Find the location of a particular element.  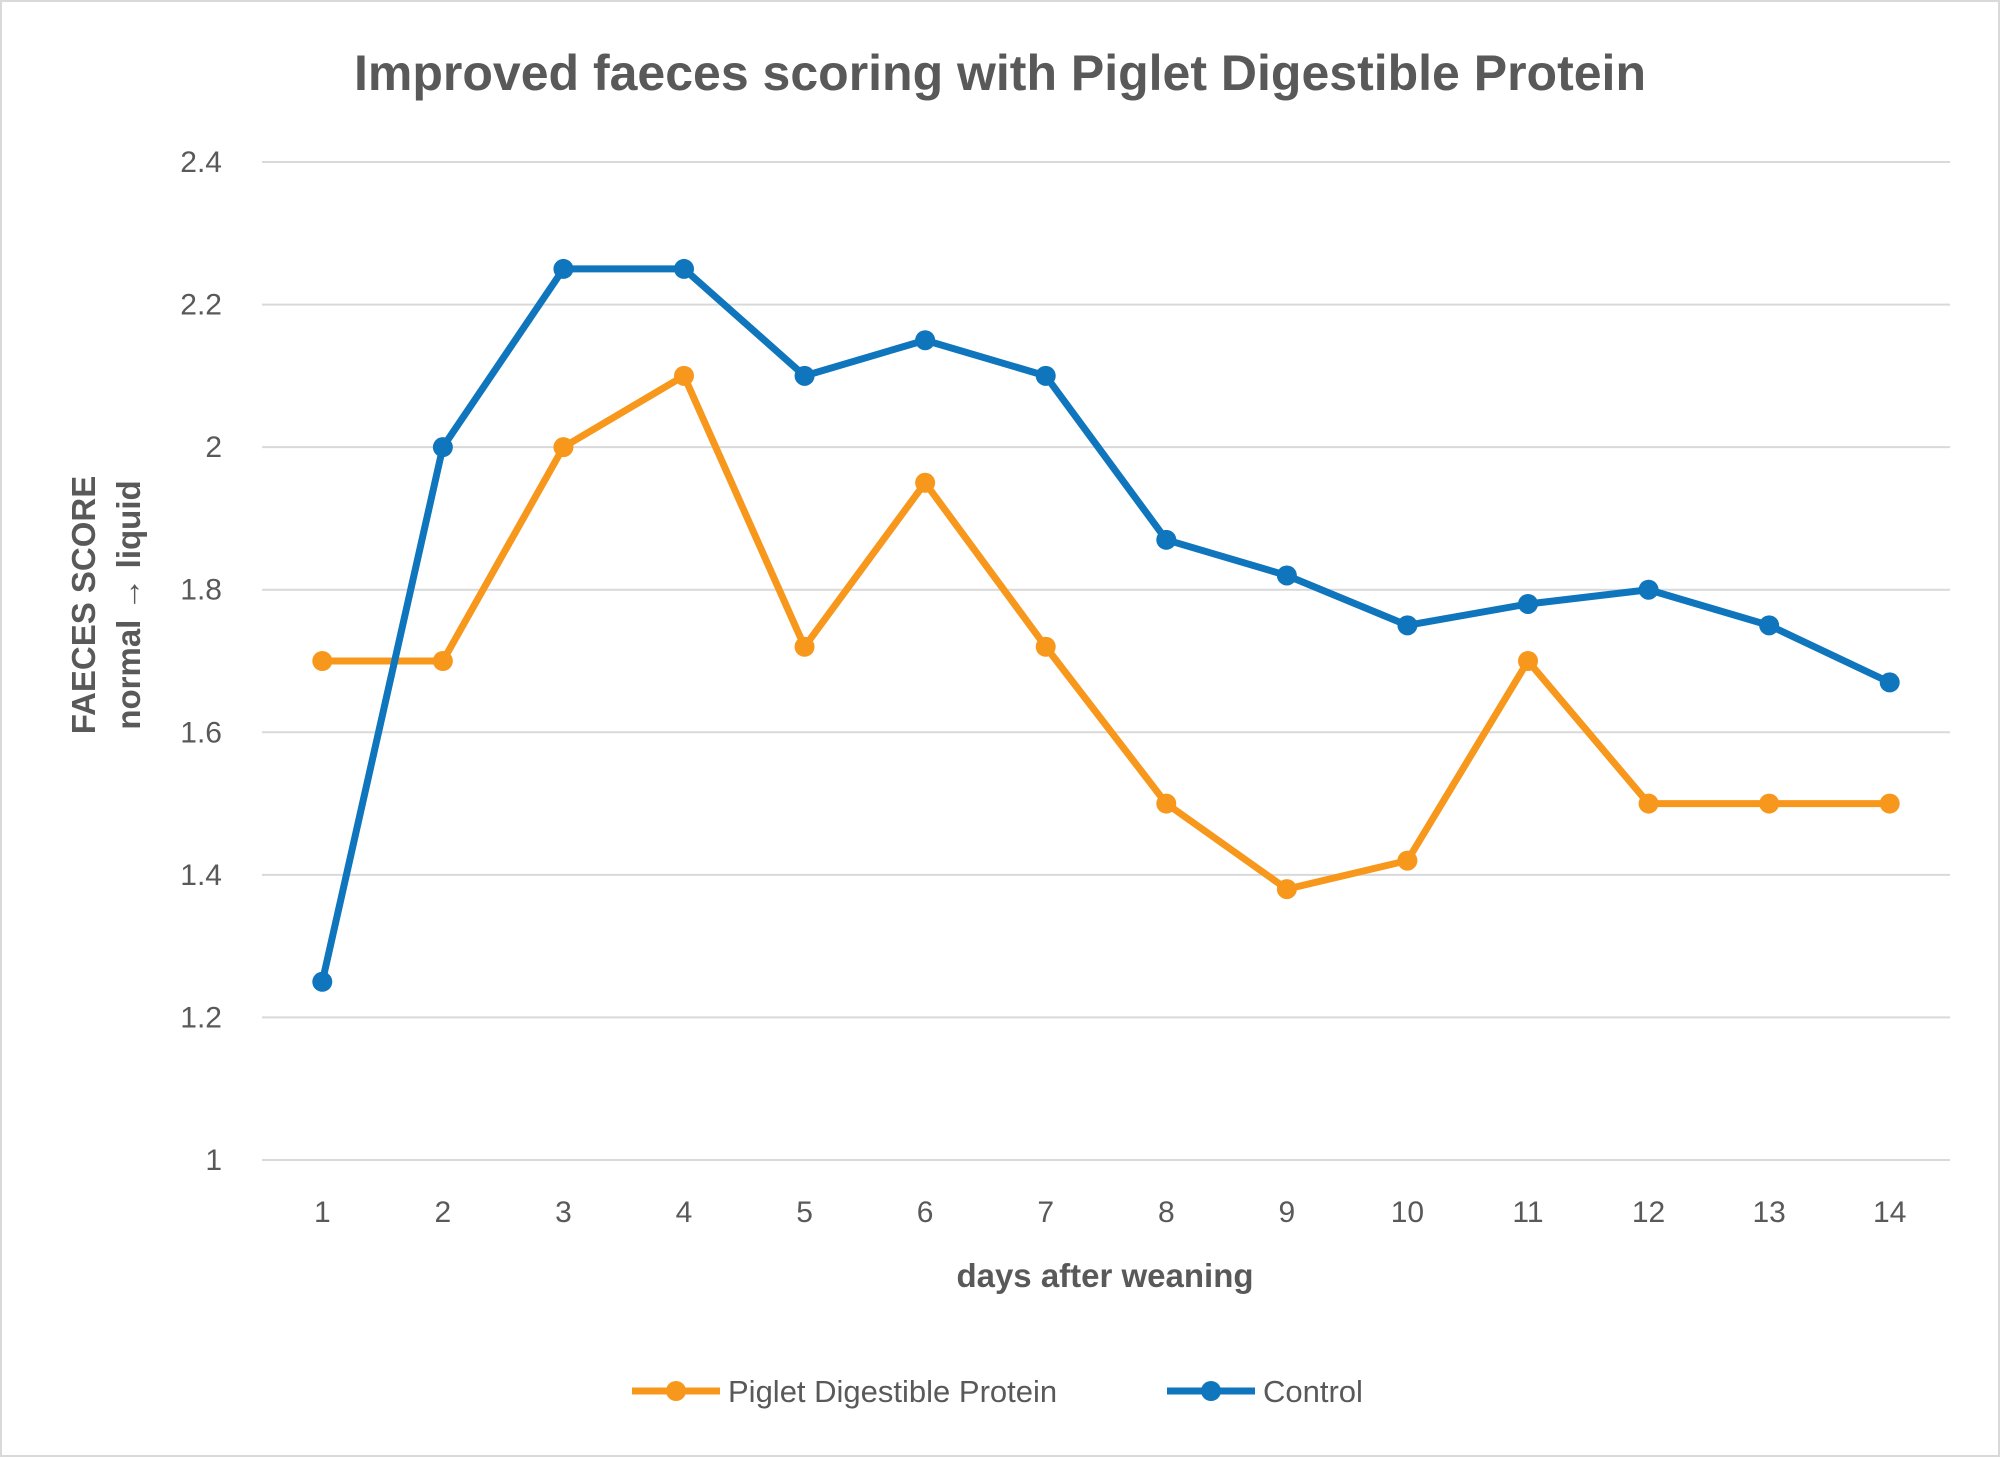

x-tick-label: 14 is located at coordinates (1889, 1212).